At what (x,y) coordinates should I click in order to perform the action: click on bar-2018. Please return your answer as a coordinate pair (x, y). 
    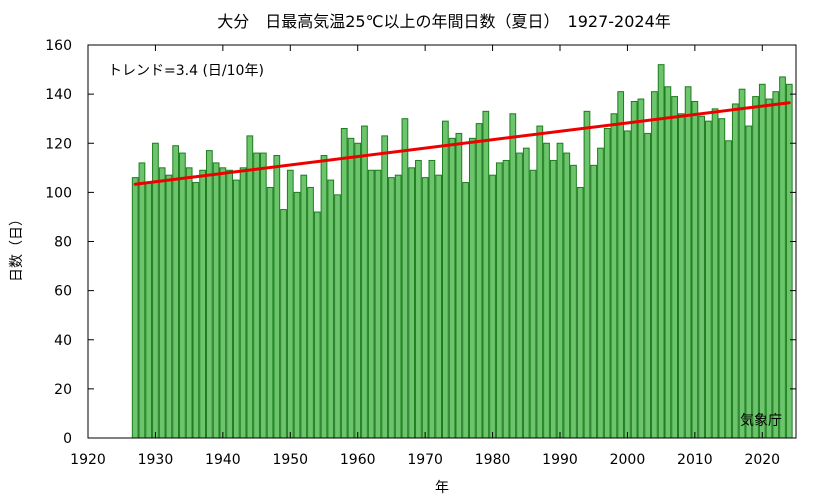
    Looking at the image, I should click on (749, 282).